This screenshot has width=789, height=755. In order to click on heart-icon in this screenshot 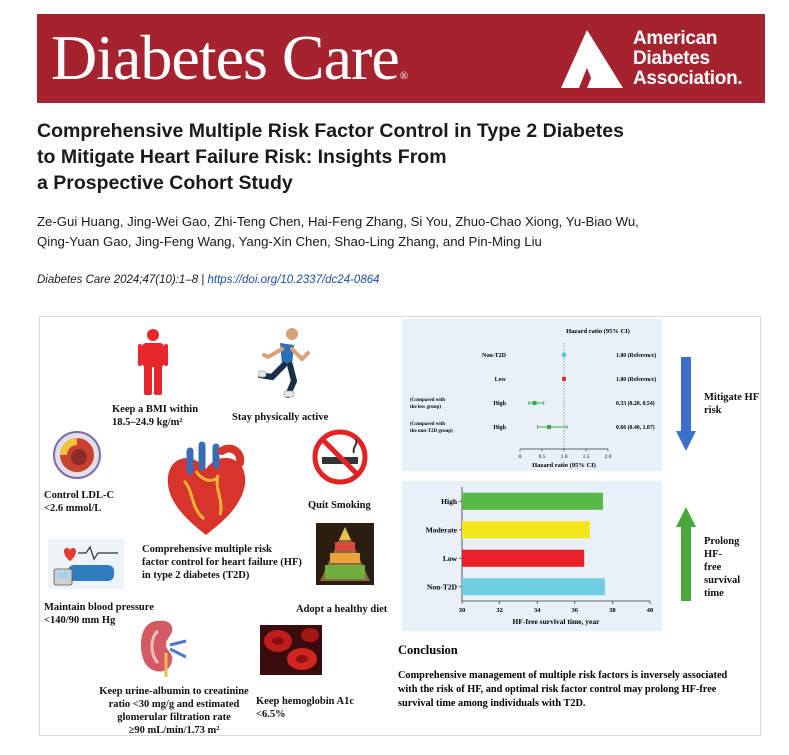, I will do `click(206, 488)`.